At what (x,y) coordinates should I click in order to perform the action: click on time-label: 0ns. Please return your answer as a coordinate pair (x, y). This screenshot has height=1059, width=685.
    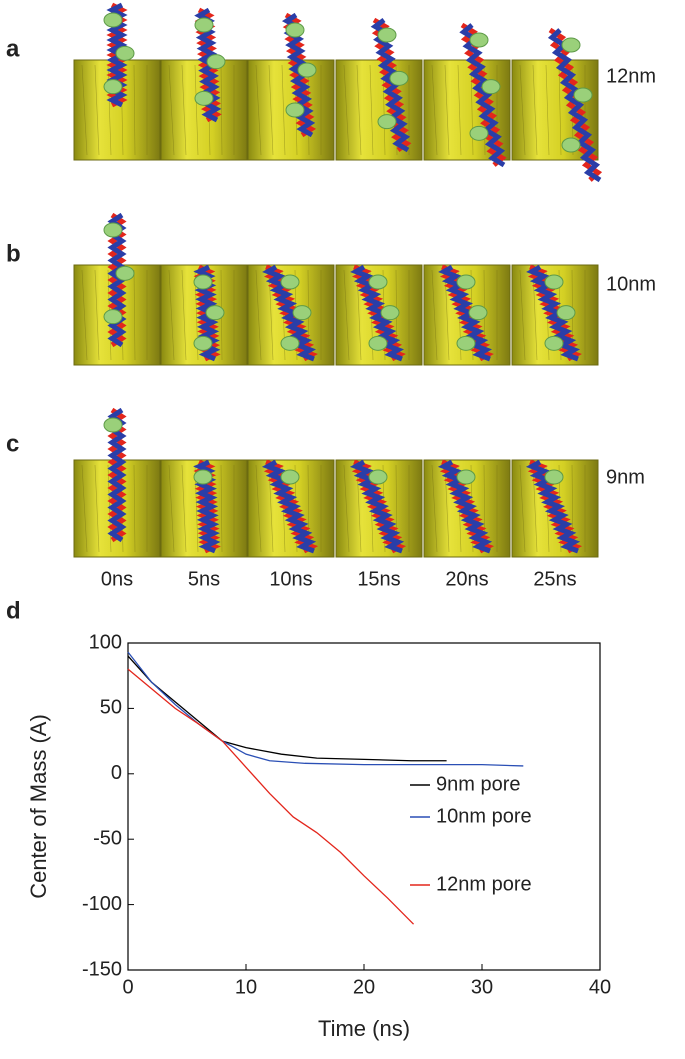
    Looking at the image, I should click on (117, 579).